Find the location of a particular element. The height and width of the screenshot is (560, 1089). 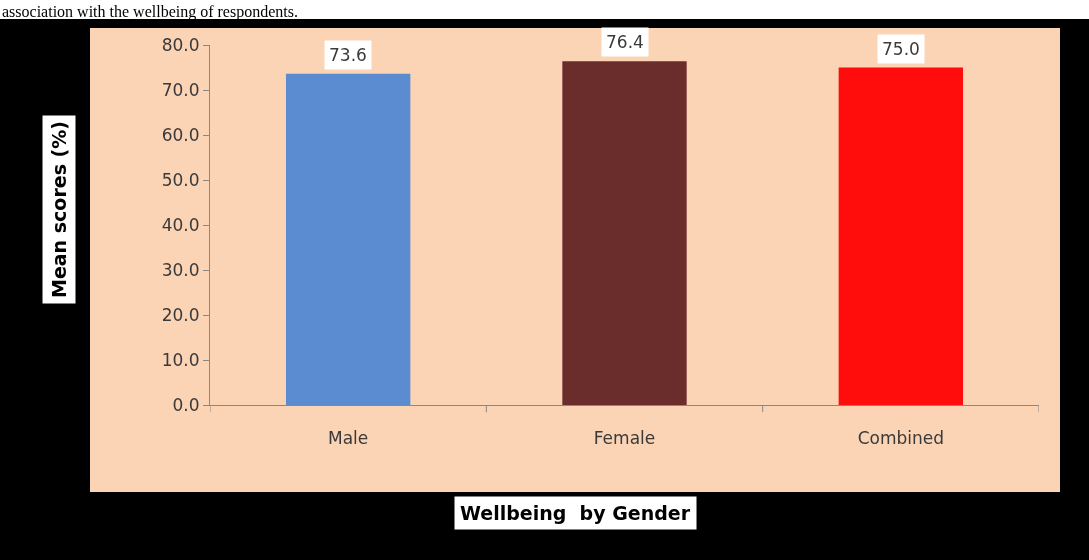

data-label: 75.0 is located at coordinates (901, 49).